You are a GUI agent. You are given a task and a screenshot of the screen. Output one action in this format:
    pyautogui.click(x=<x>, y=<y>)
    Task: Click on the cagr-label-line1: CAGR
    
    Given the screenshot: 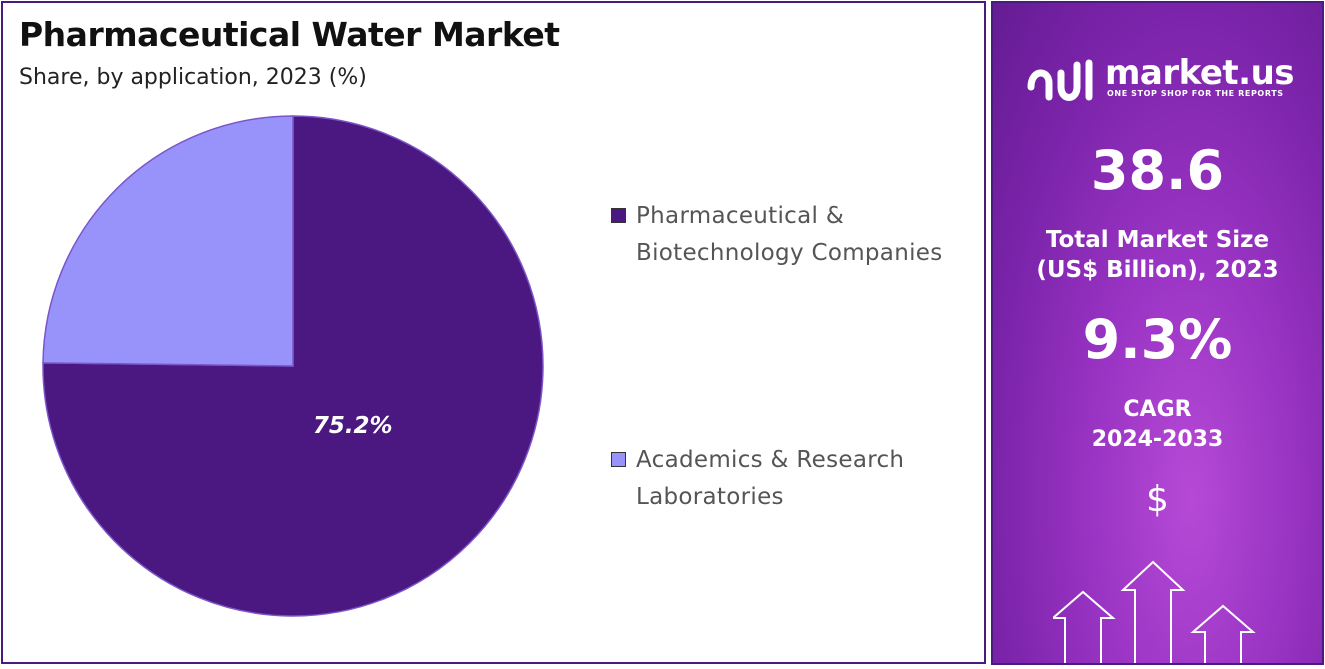 What is the action you would take?
    pyautogui.click(x=1157, y=409)
    